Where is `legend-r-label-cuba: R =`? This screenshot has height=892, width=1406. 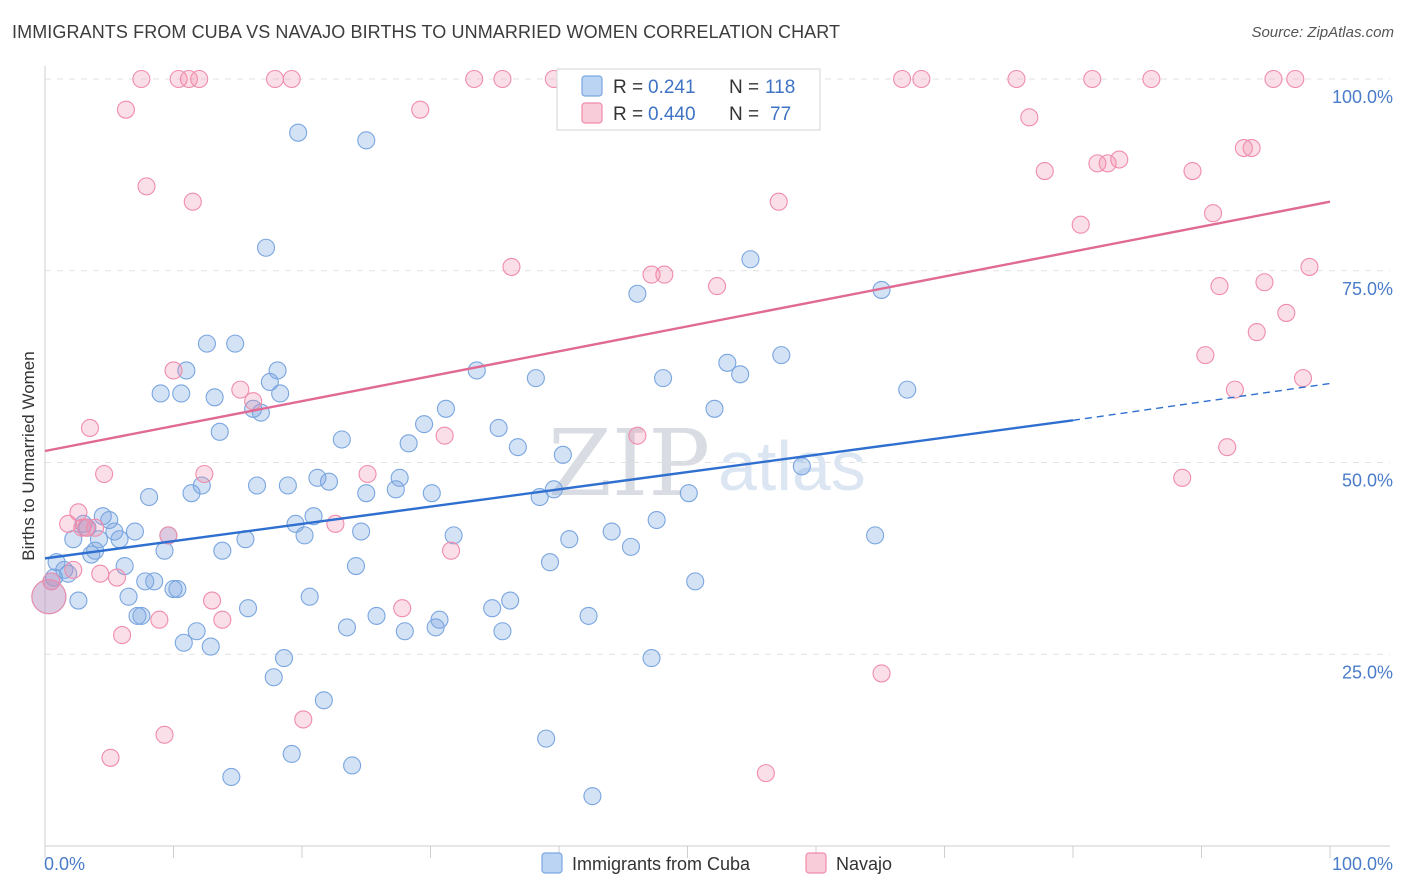
legend-r-label-cuba: R = is located at coordinates (628, 87).